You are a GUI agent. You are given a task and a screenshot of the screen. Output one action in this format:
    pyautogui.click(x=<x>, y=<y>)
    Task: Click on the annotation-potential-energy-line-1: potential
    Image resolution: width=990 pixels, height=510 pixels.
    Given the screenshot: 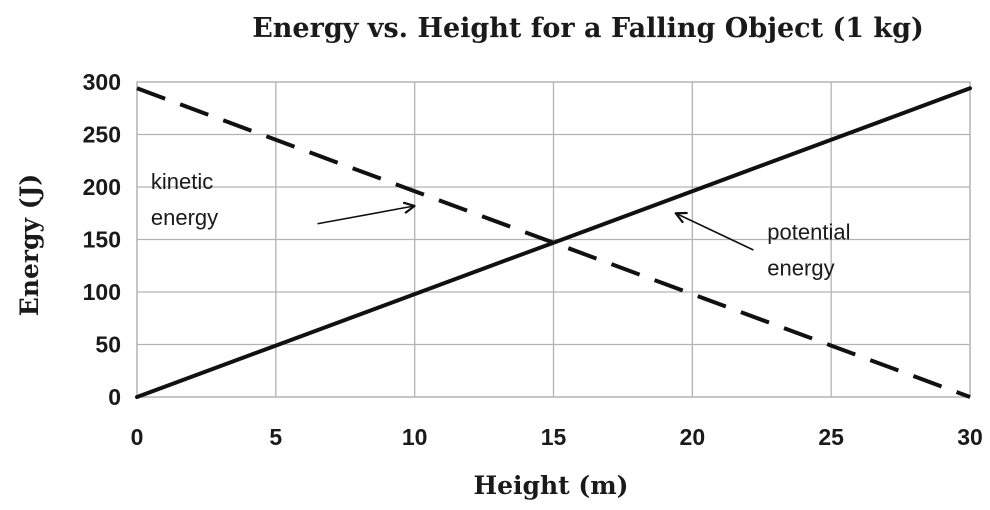 What is the action you would take?
    pyautogui.click(x=808, y=232)
    